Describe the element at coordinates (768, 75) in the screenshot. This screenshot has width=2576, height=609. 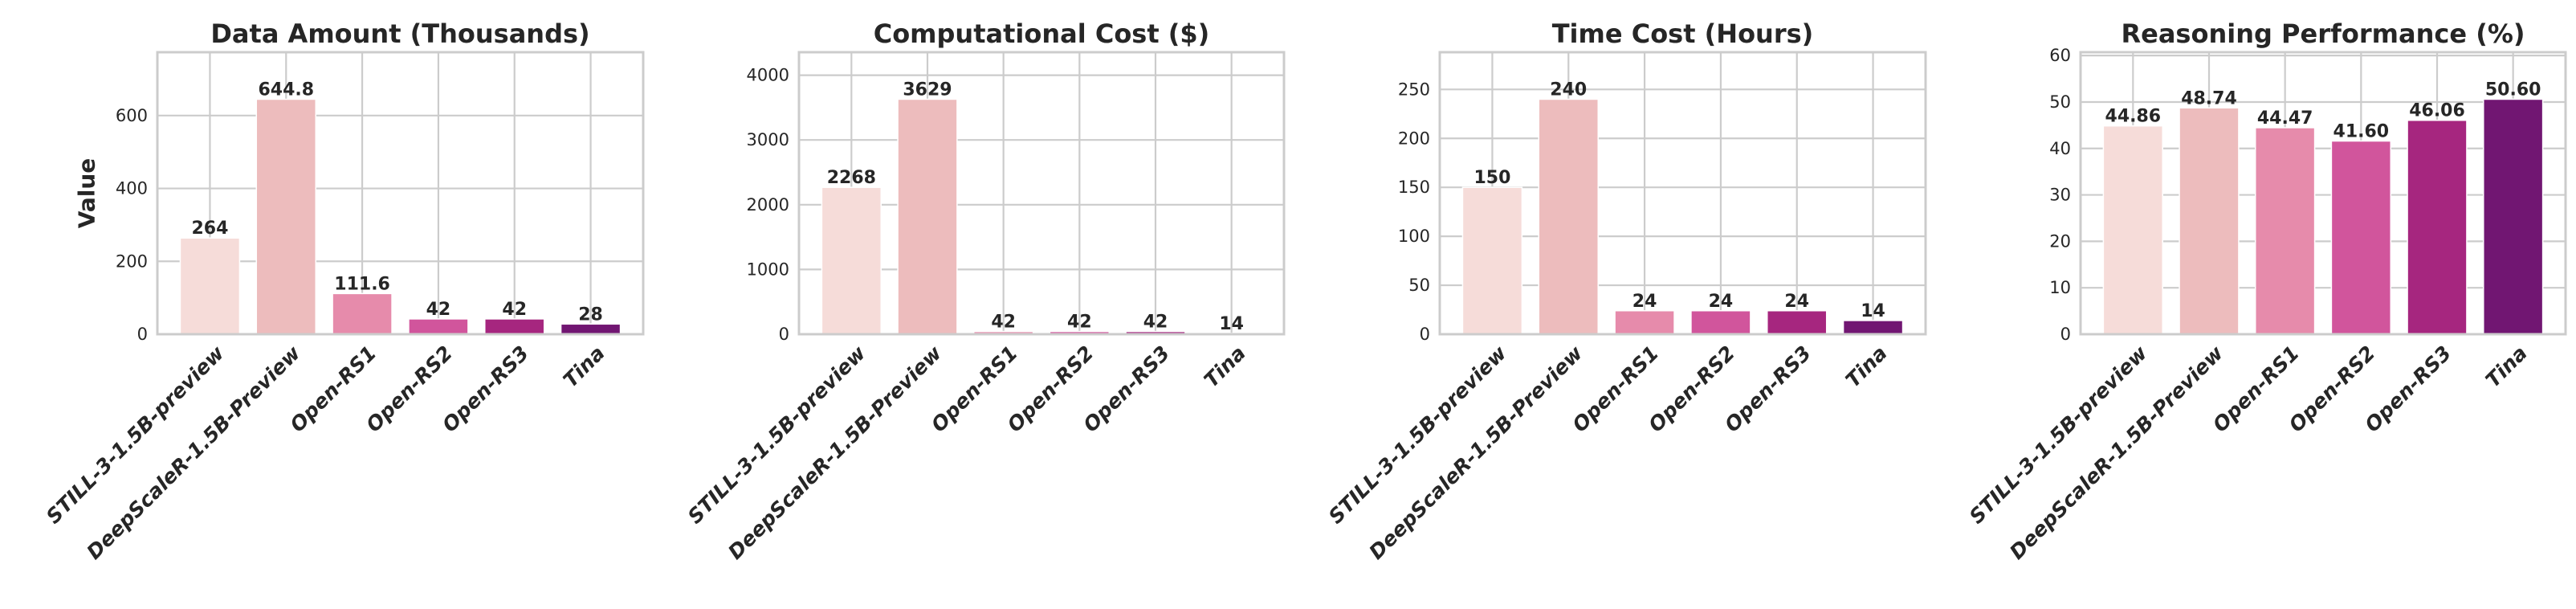
I see `y-tick-label: 4000` at that location.